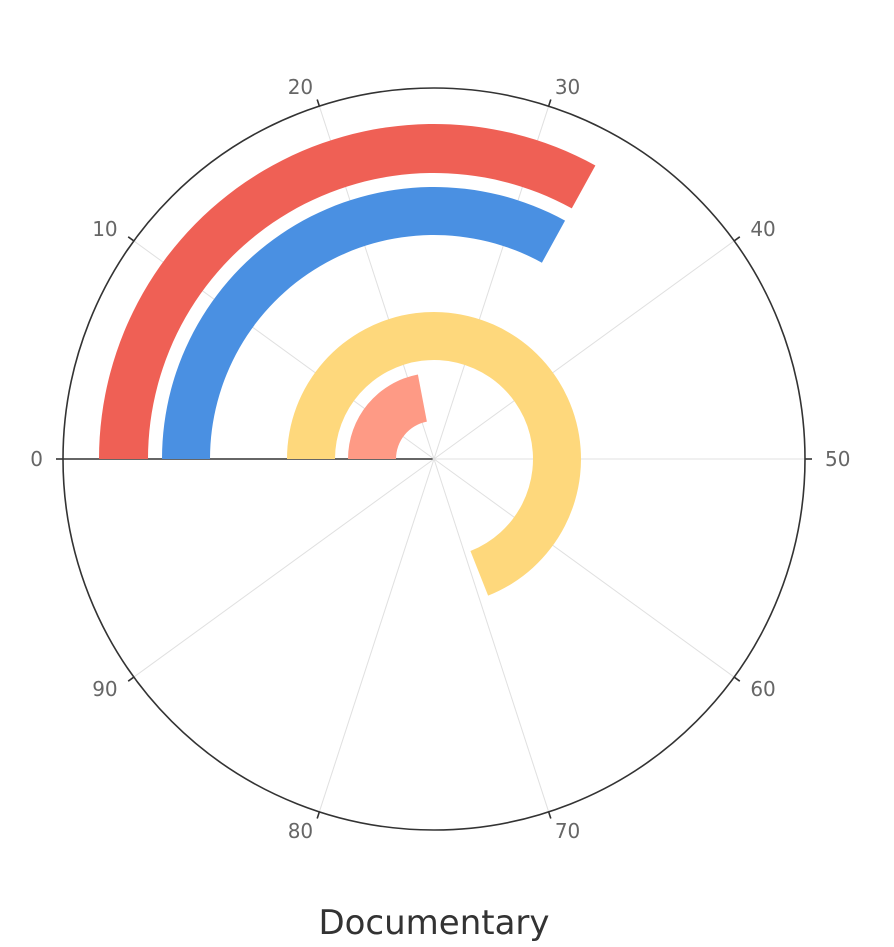 The height and width of the screenshot is (947, 894). Describe the element at coordinates (104, 689) in the screenshot. I see `tick-label-90: 90` at that location.